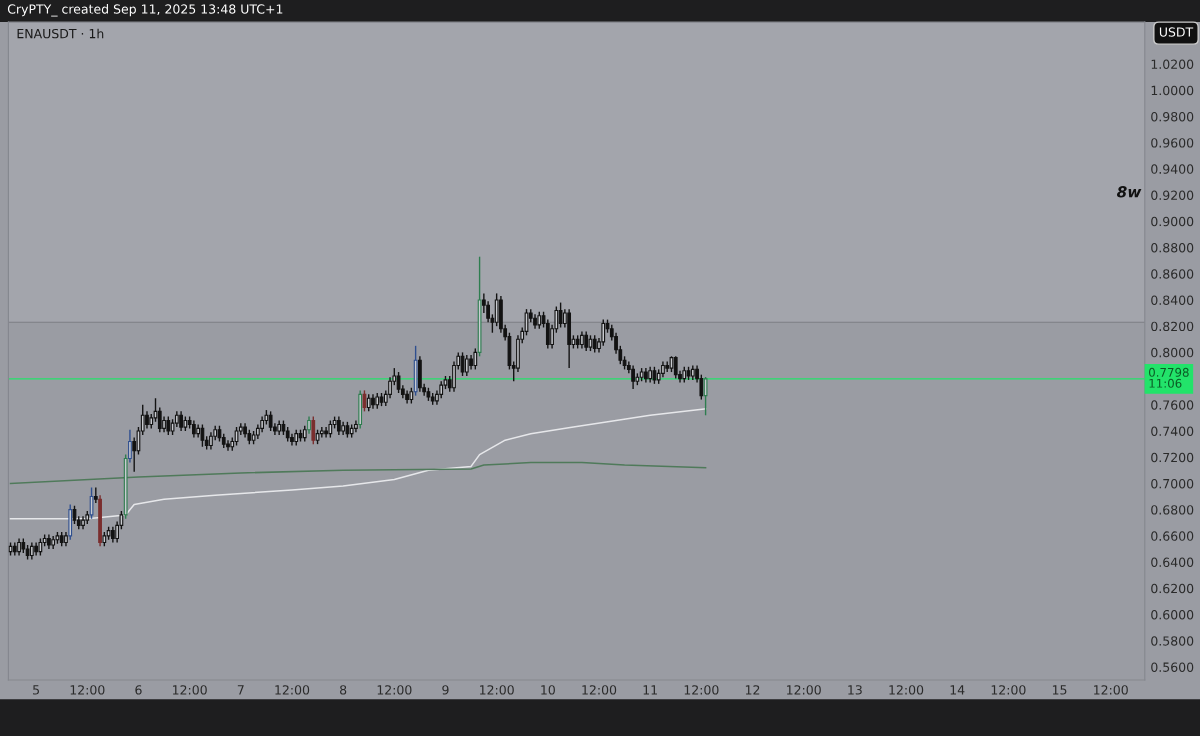  What do you see at coordinates (1129, 192) in the screenshot?
I see `annotation: 8w` at bounding box center [1129, 192].